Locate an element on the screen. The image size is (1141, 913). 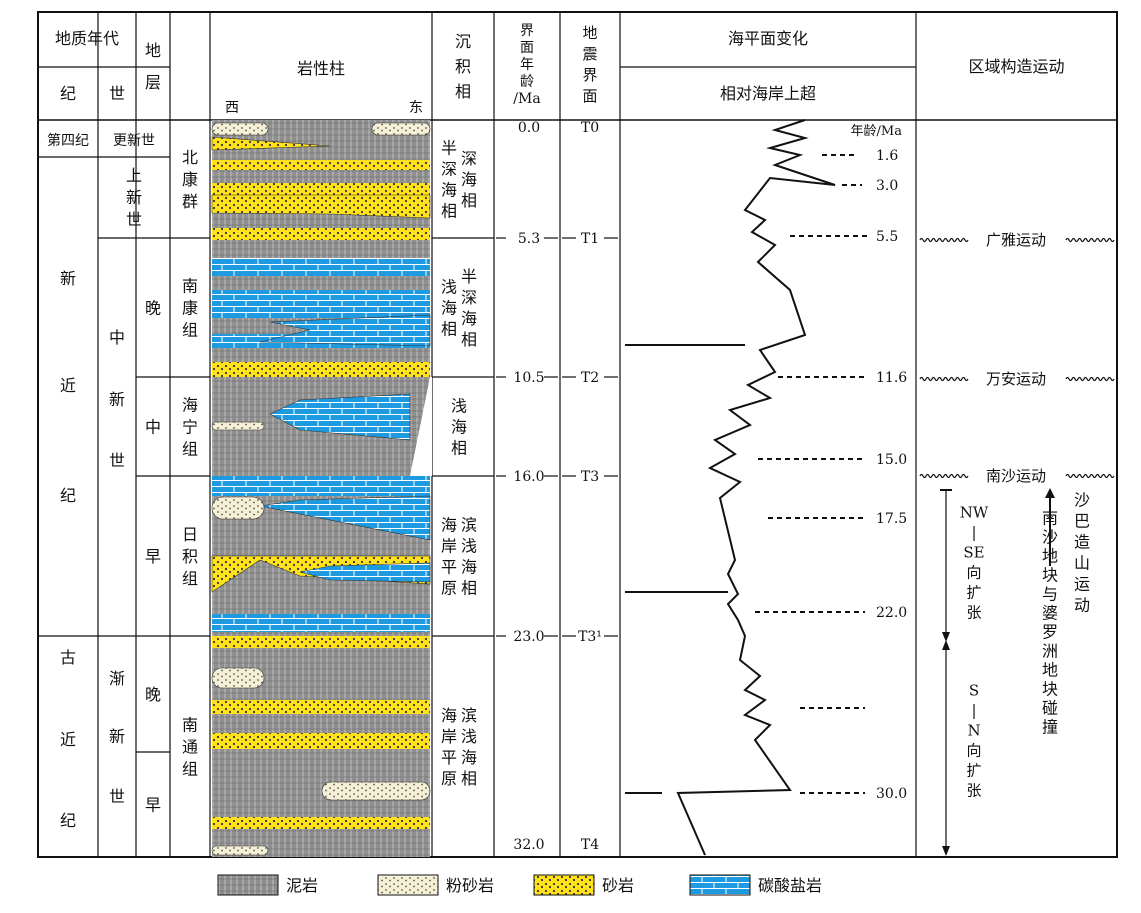
legend-label: 砂岩 is located at coordinates (618, 885).